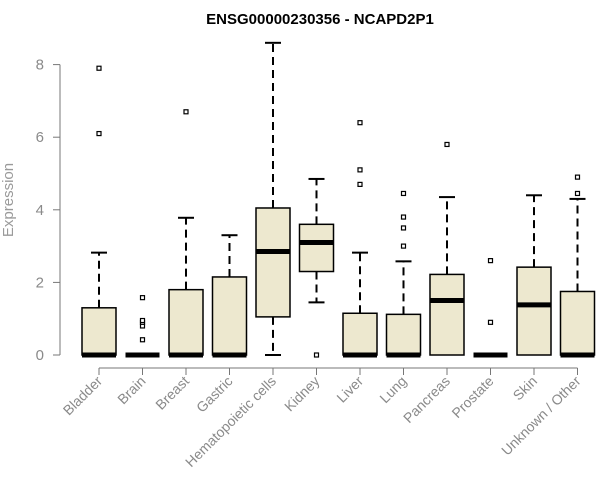 This screenshot has width=600, height=500. Describe the element at coordinates (403, 274) in the screenshot. I see `box-lung` at that location.